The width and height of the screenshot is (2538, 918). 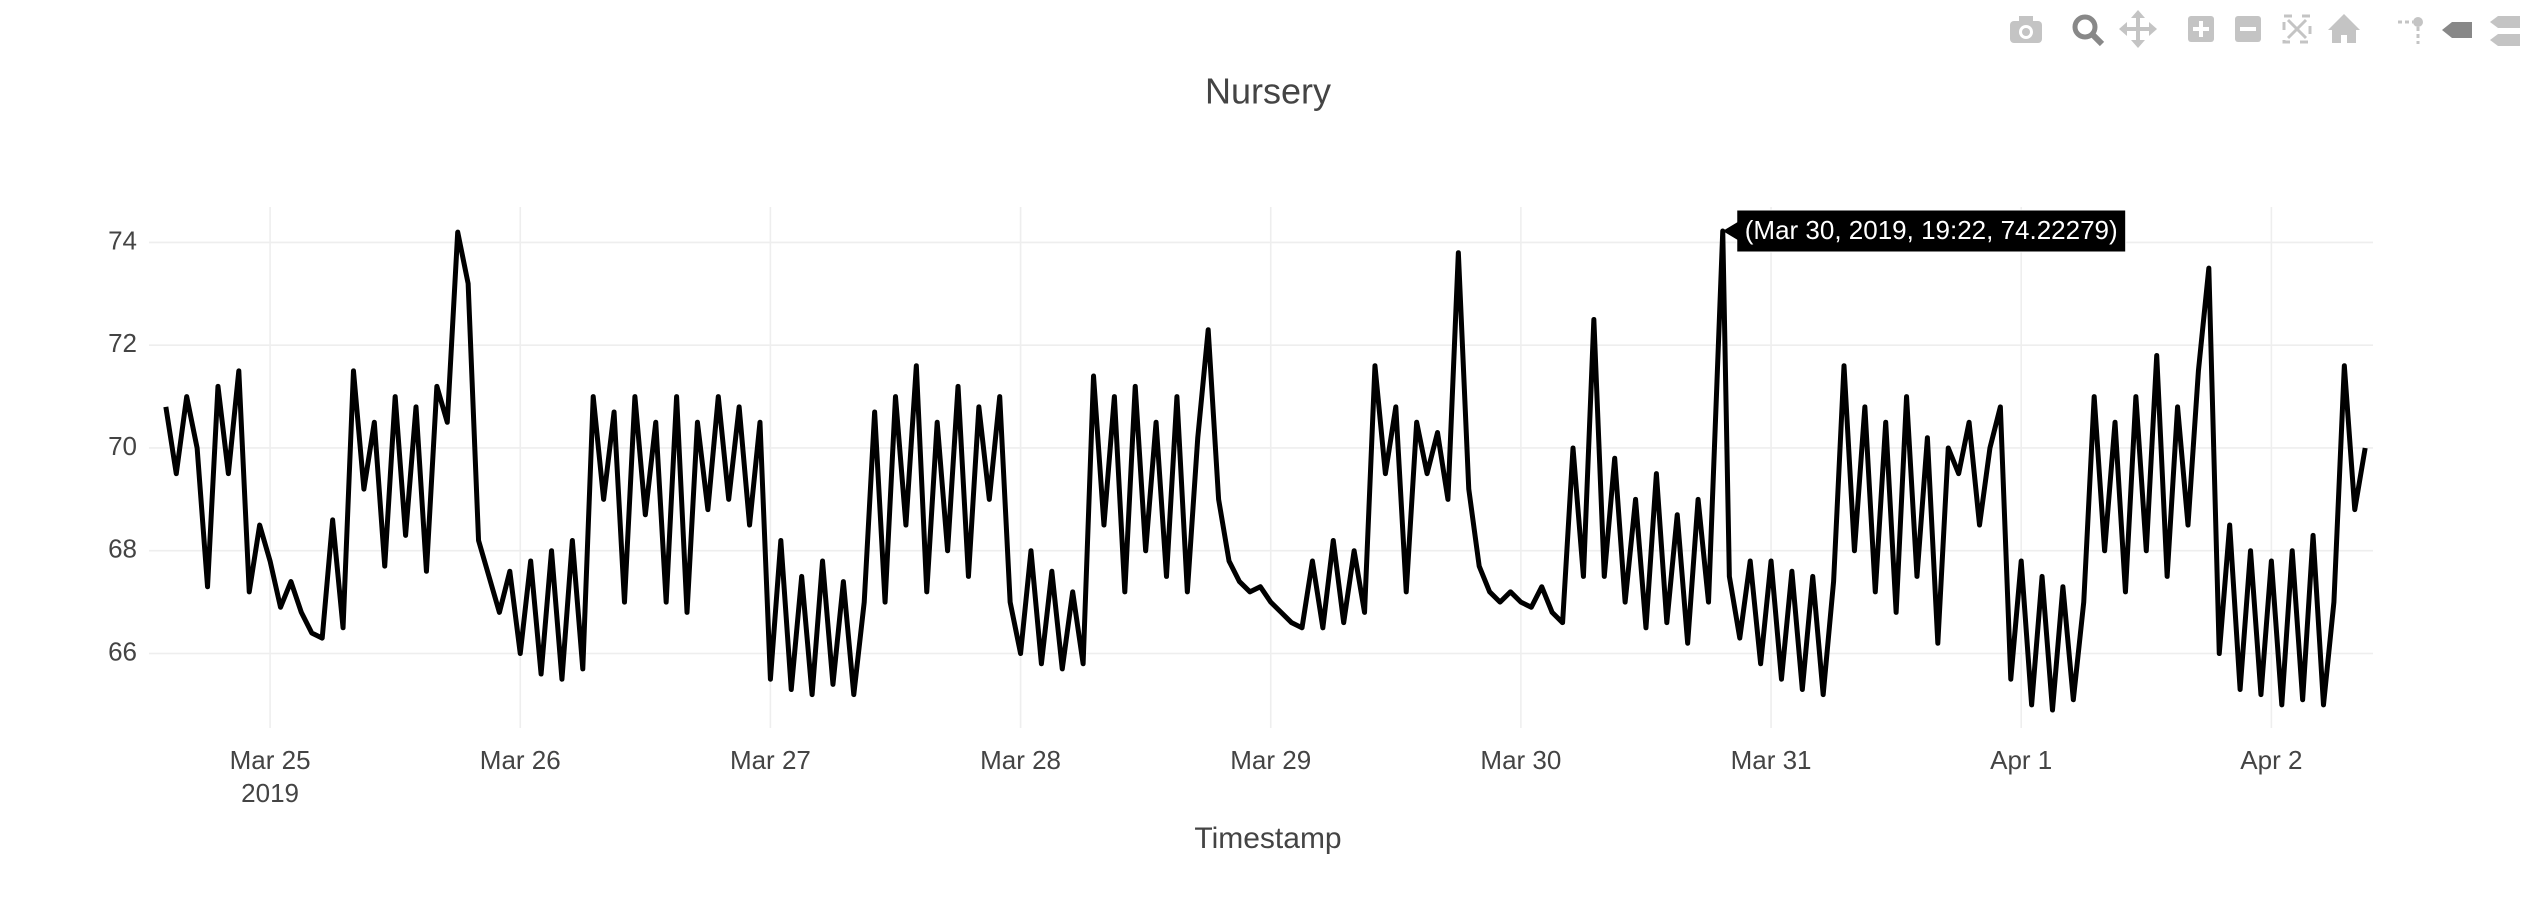 I want to click on x-tick-label: Apr 2, so click(x=2271, y=760).